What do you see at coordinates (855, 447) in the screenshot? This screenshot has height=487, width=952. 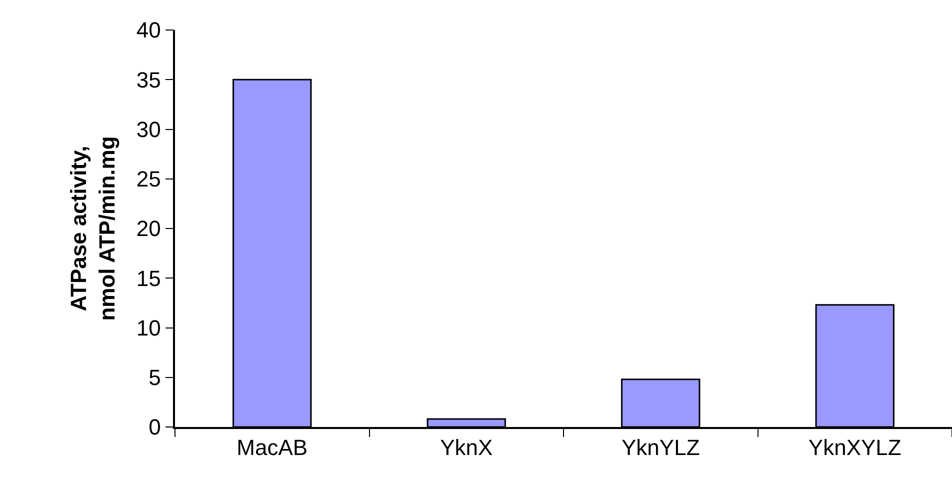 I see `x-tick-label: YknXYLZ` at bounding box center [855, 447].